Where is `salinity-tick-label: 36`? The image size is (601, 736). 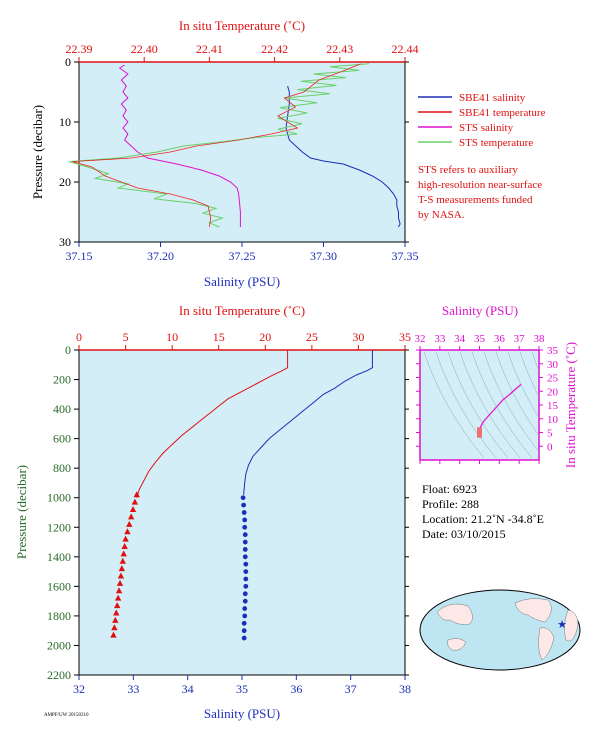
salinity-tick-label: 36 is located at coordinates (296, 689).